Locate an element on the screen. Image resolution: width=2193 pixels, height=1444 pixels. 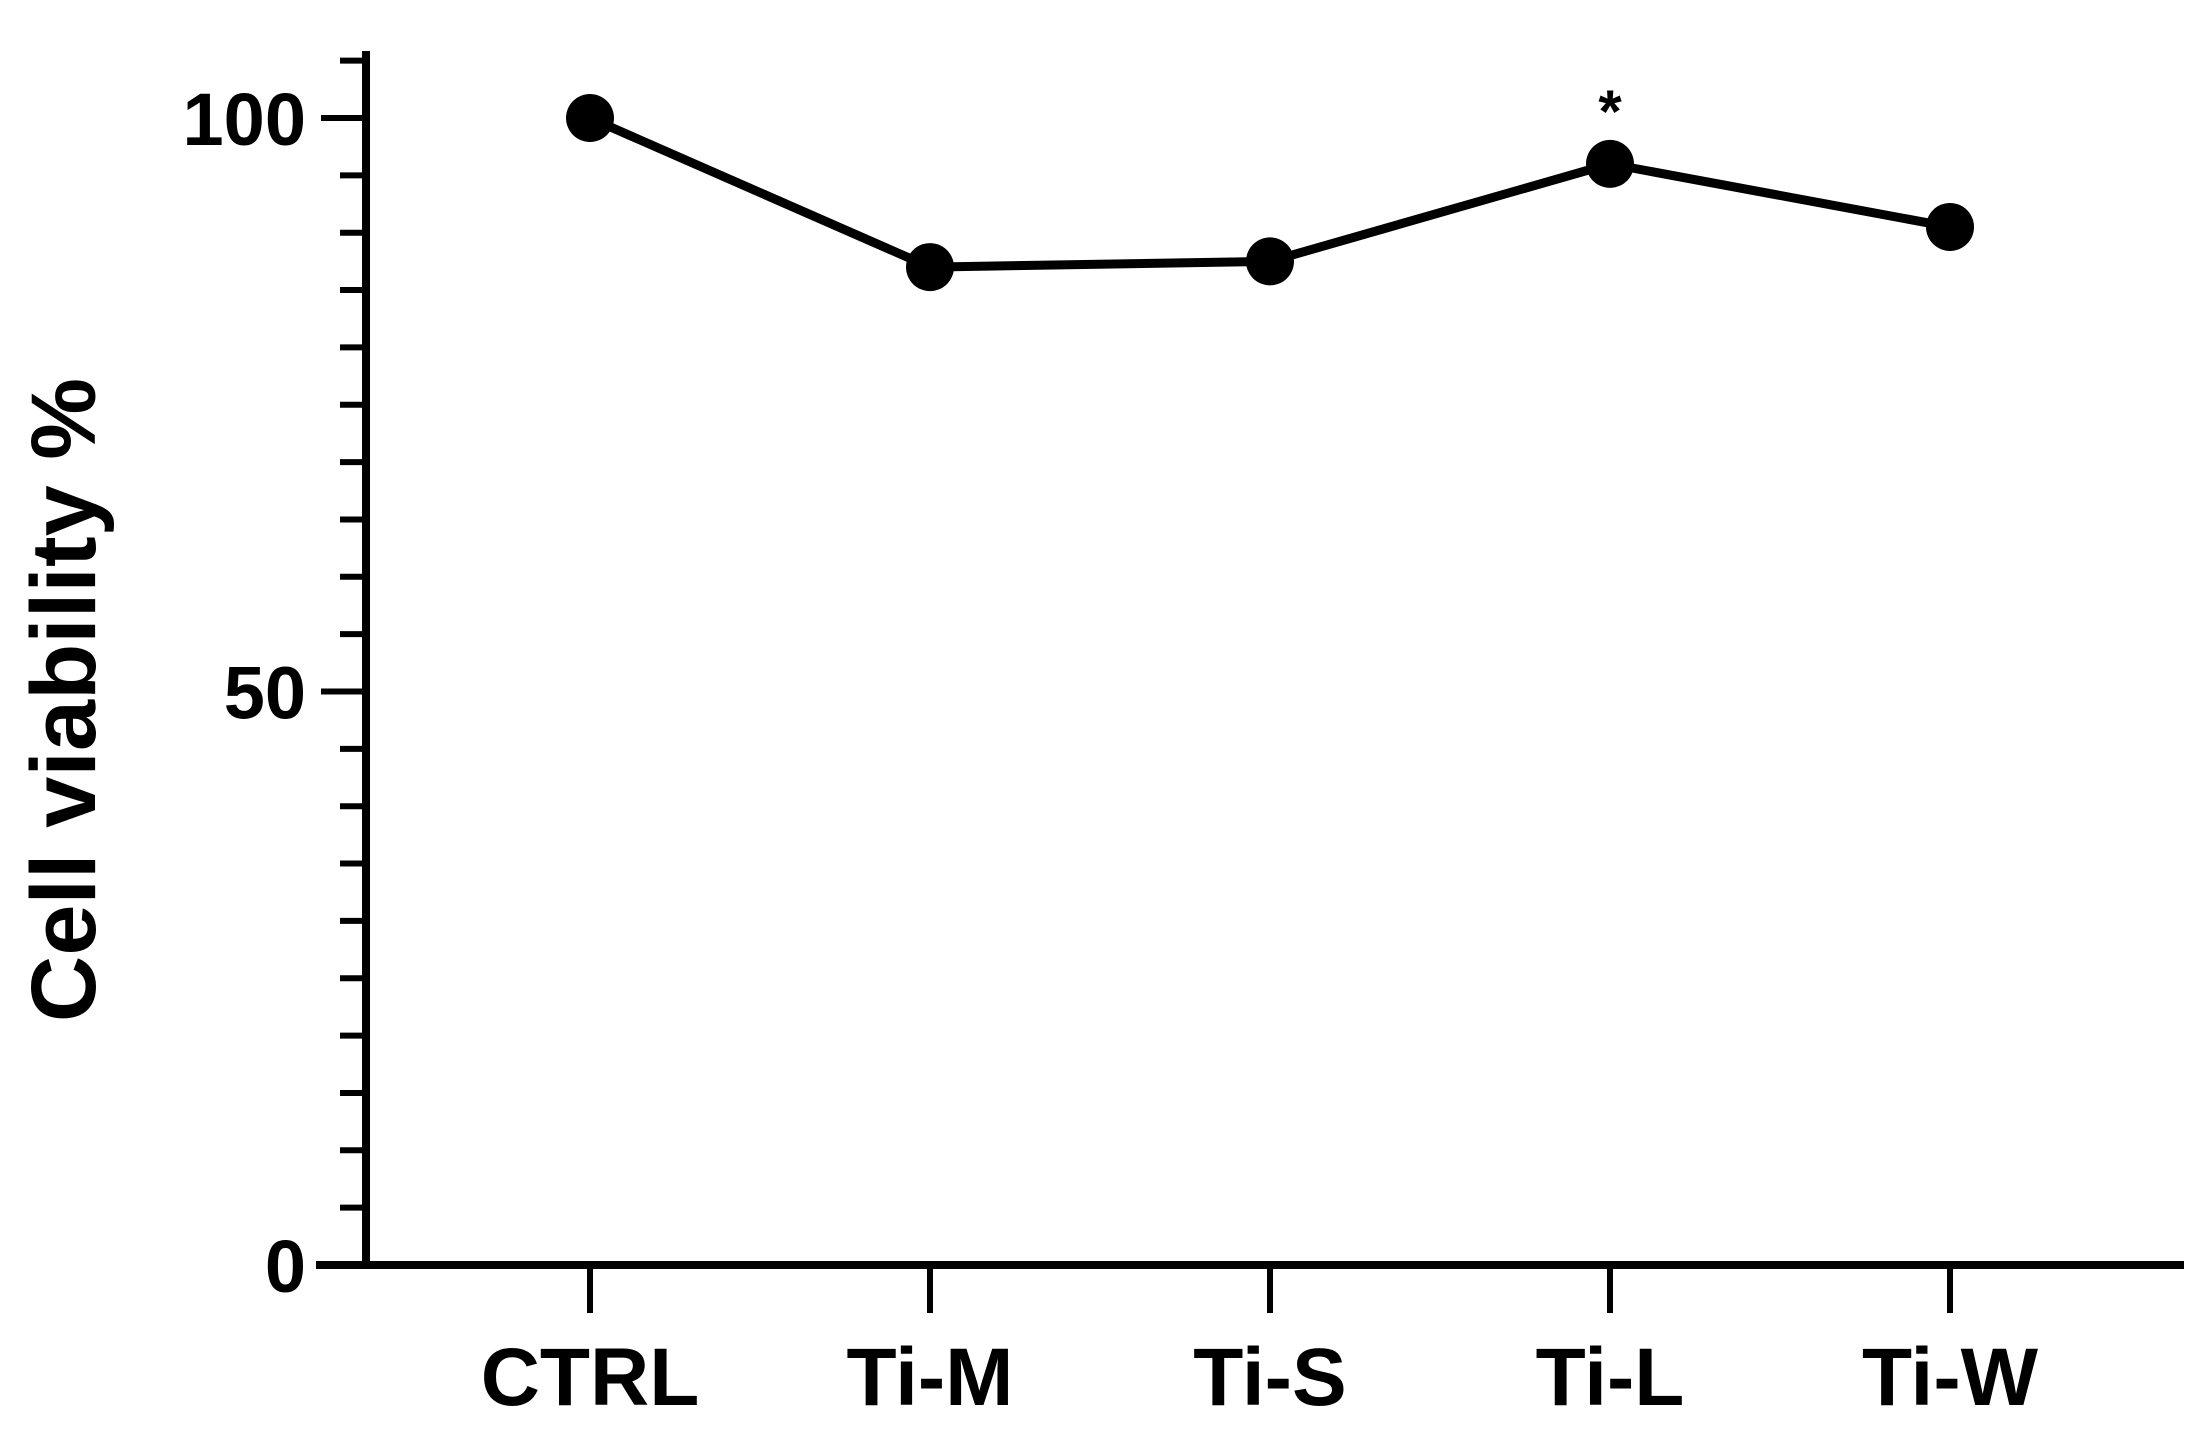
y-tick-label: 100 is located at coordinates (244, 119).